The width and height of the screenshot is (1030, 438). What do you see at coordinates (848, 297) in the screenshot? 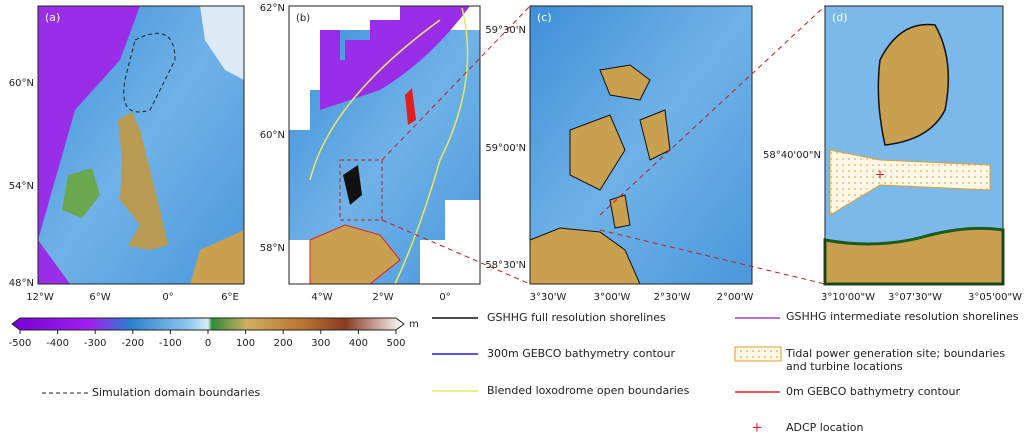
I see `x-tick-label: 3°10'00"W` at bounding box center [848, 297].